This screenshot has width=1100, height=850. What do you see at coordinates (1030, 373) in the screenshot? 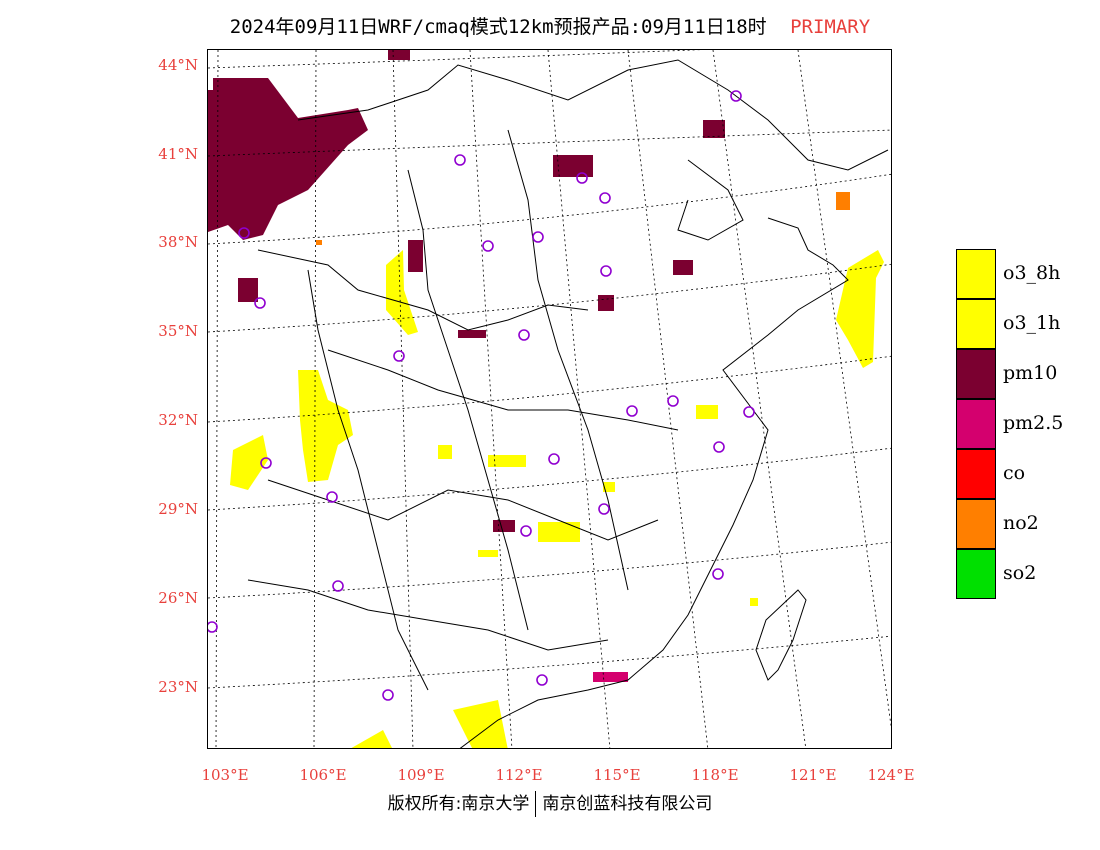
I see `legend-label: pm10` at bounding box center [1030, 373].